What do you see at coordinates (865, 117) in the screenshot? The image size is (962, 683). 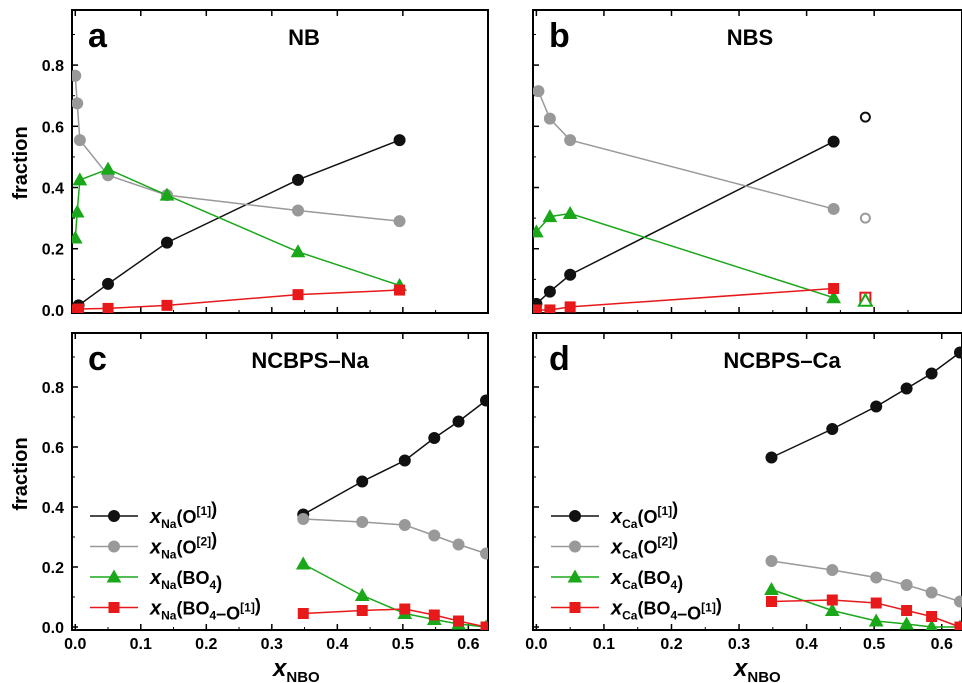 I see `open-data-point-o1` at bounding box center [865, 117].